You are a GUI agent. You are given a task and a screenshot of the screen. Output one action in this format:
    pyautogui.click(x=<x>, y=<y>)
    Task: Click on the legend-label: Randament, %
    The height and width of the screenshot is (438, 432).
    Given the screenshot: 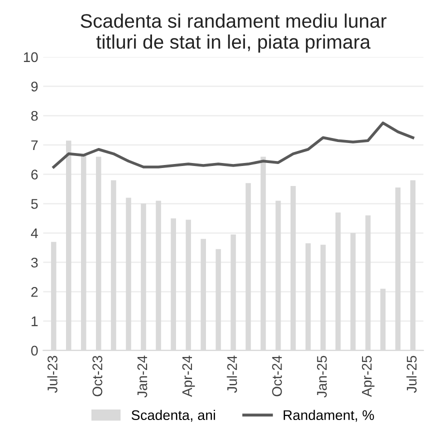 What is the action you would take?
    pyautogui.click(x=329, y=416)
    